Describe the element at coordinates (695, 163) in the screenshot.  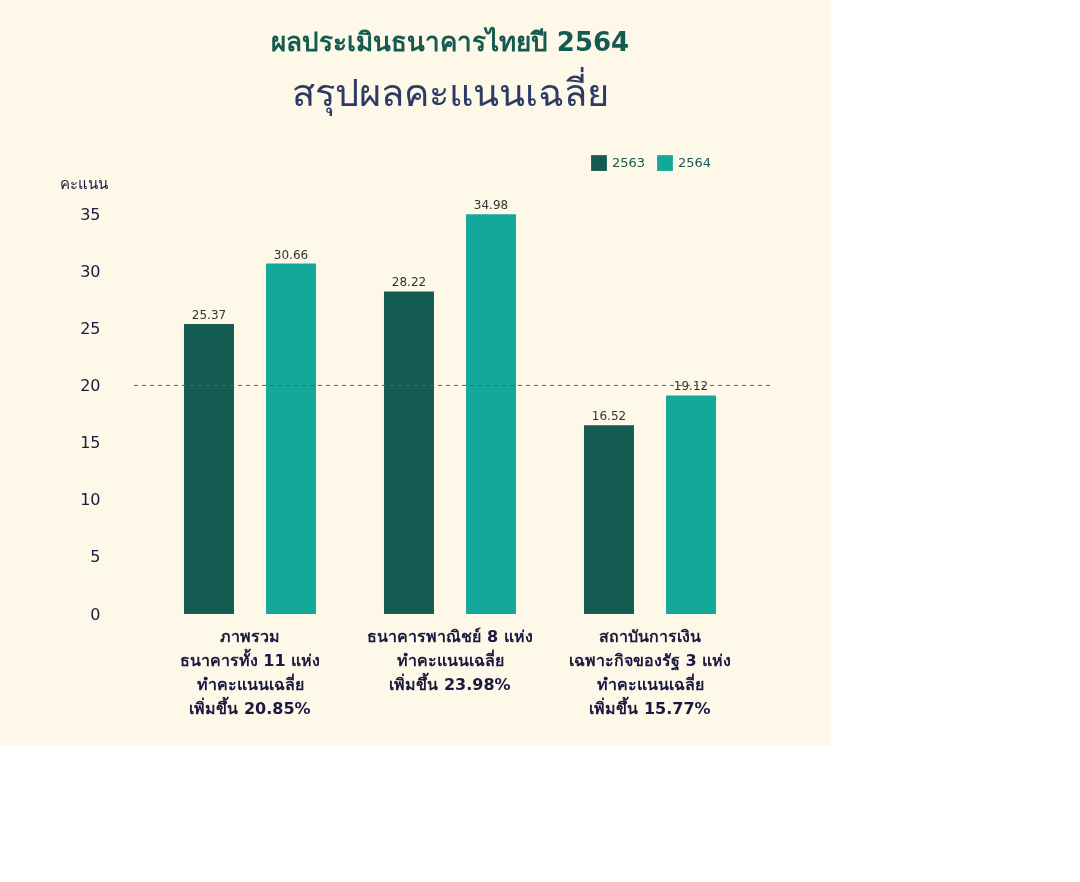
I see `legend-label: 2564` at that location.